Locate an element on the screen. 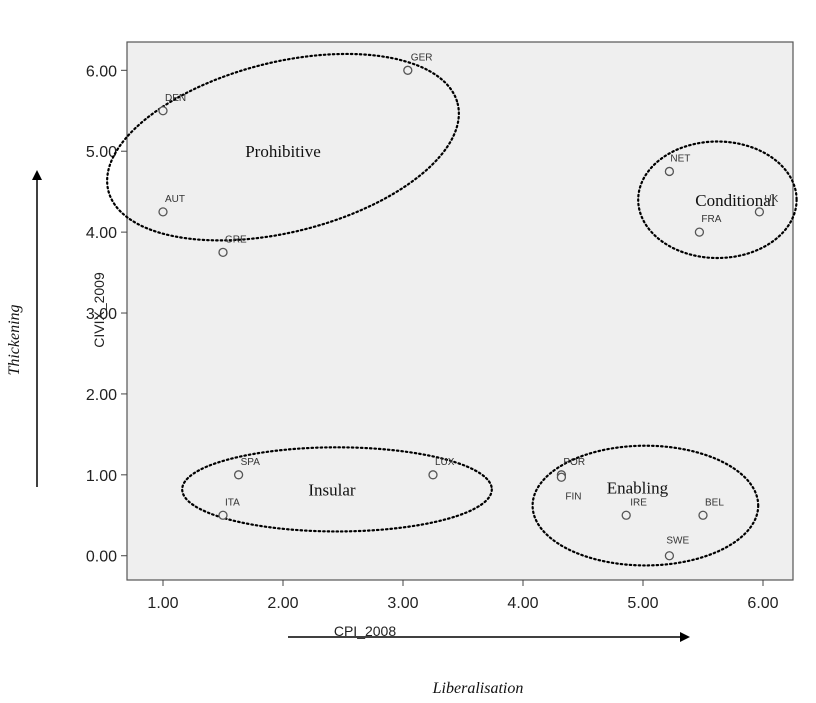 The image size is (816, 703). point-label-gre: GRE is located at coordinates (236, 239).